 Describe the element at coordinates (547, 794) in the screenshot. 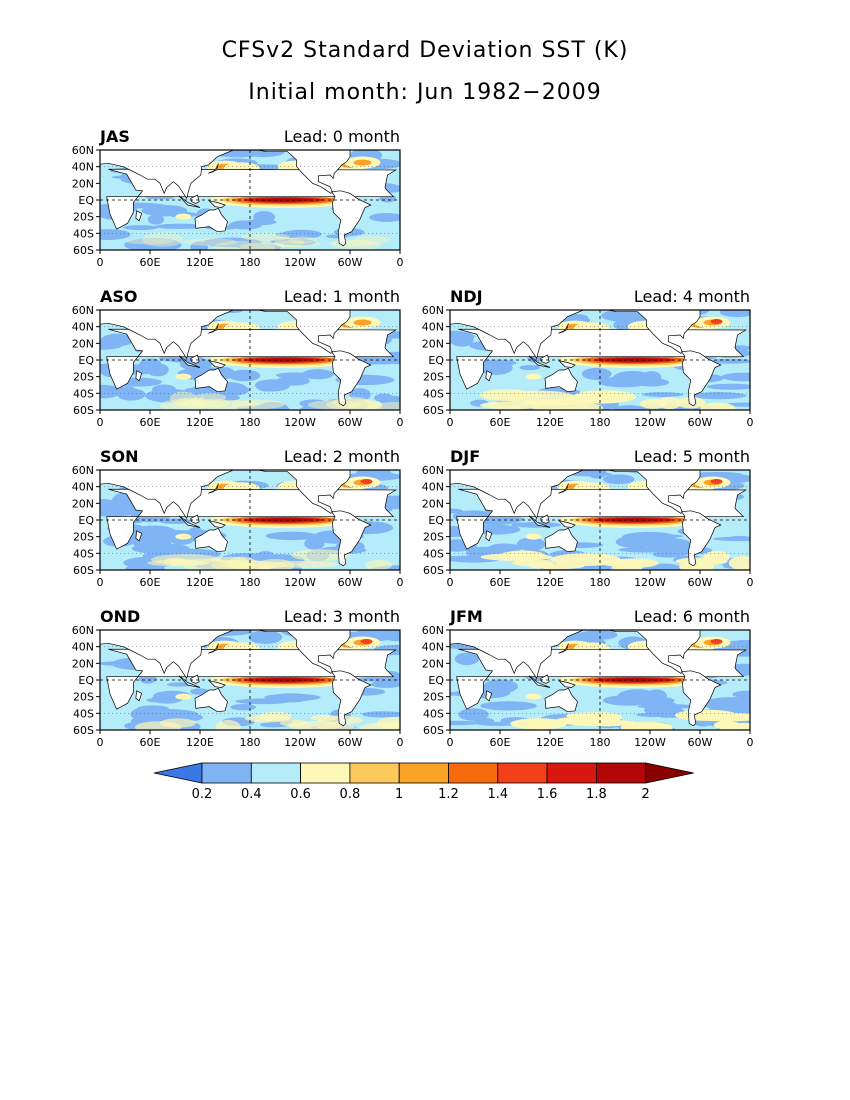

I see `colorbar-label: 1.6` at that location.